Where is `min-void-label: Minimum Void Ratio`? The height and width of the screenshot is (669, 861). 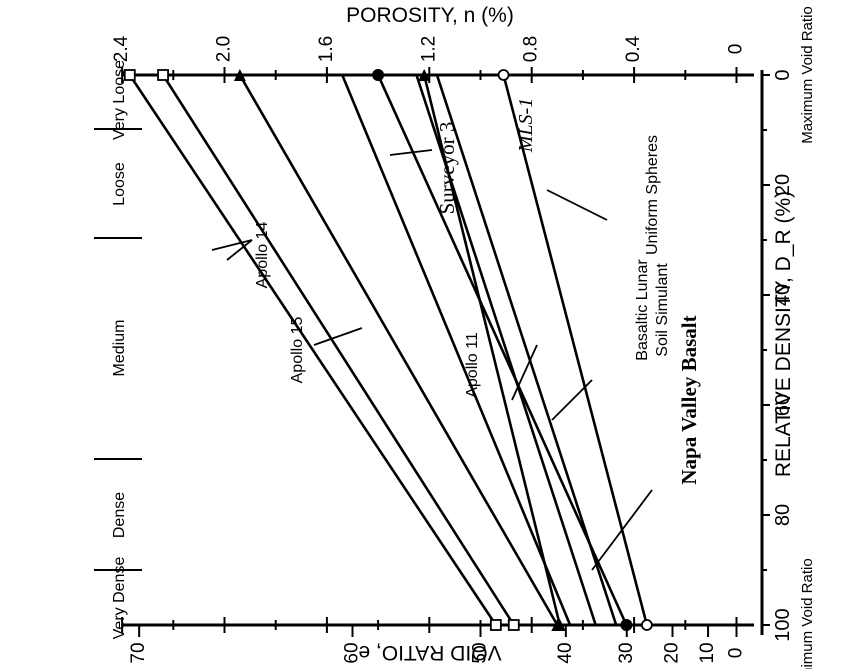
min-void-label: Minimum Void Ratio is located at coordinates (807, 613).